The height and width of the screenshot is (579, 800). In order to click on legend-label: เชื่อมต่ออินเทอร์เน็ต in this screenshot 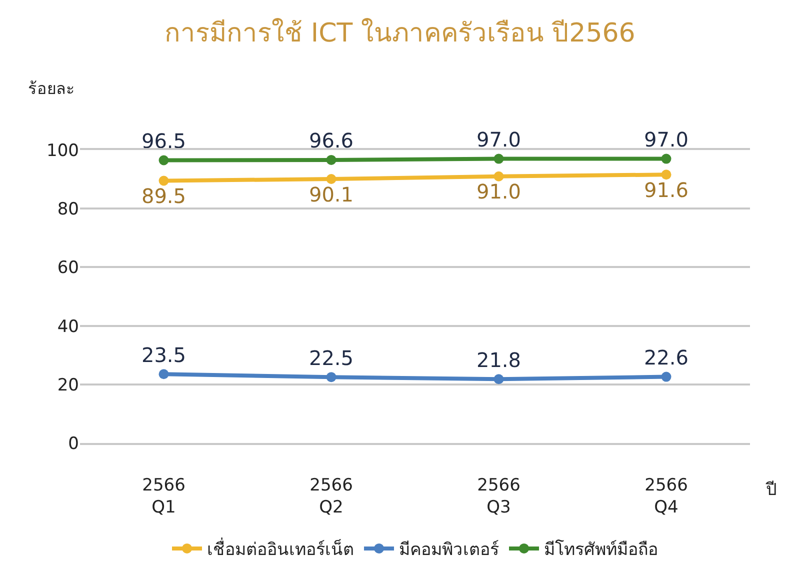, I will do `click(280, 548)`.